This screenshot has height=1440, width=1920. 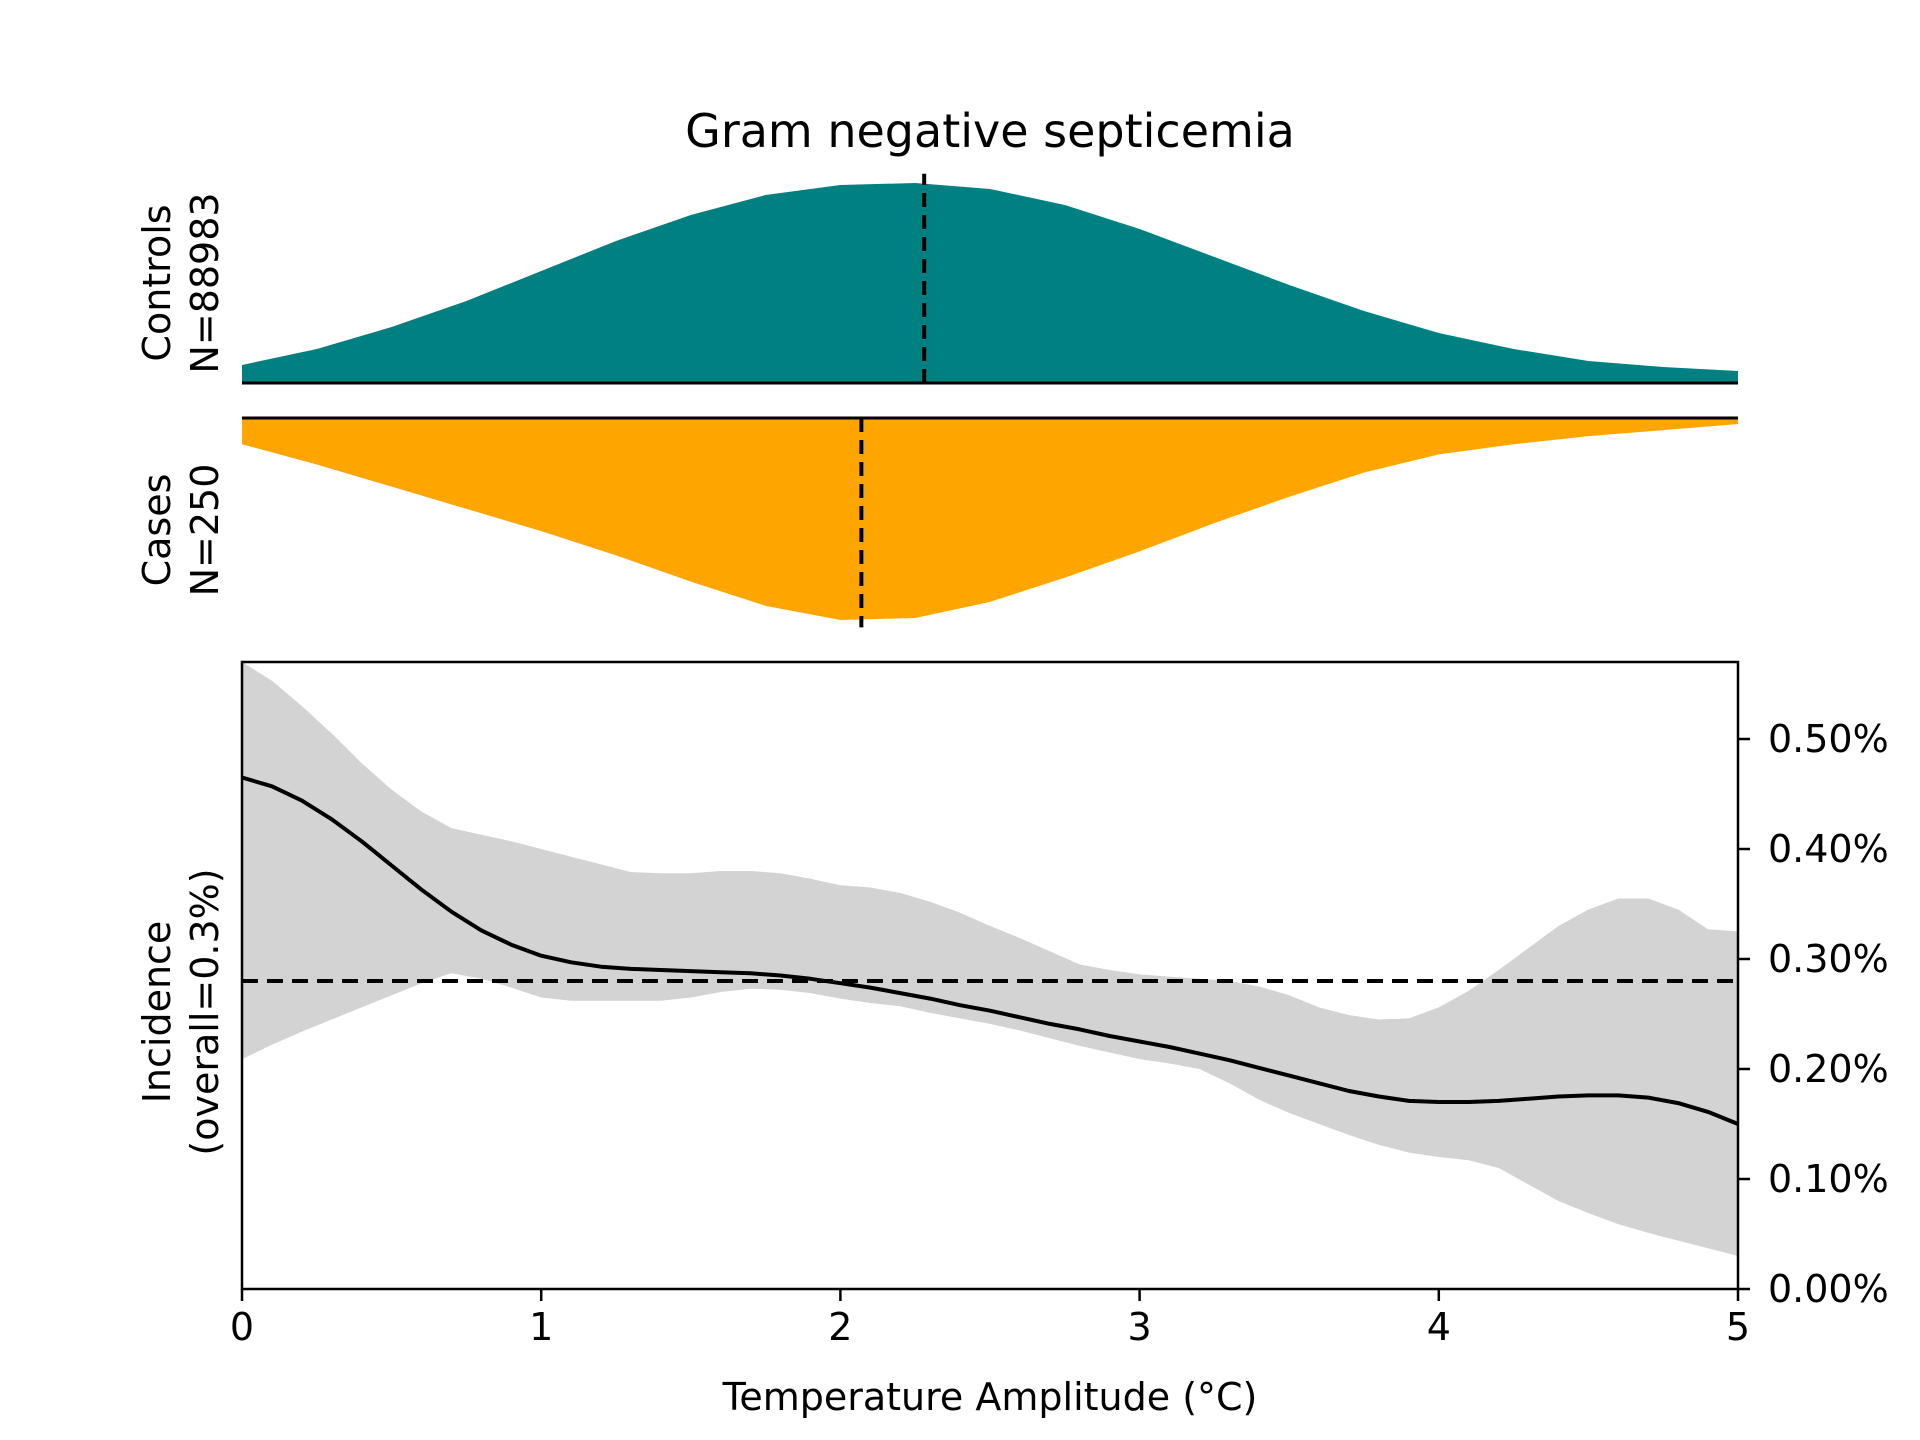 What do you see at coordinates (1828, 849) in the screenshot?
I see `y-tick-label: 0.40%` at bounding box center [1828, 849].